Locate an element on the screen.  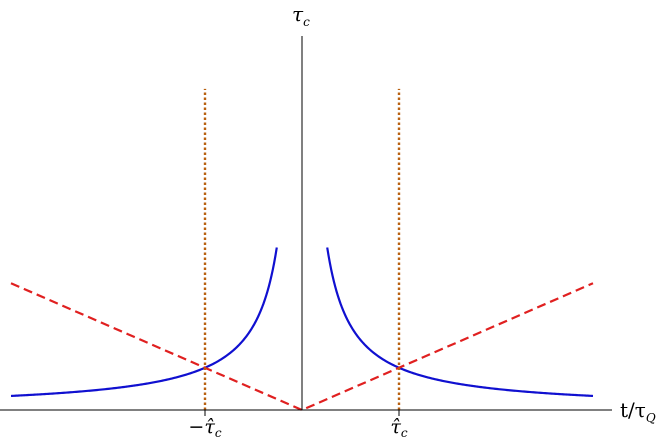
x-axis-label-main: t/τ is located at coordinates (633, 410).